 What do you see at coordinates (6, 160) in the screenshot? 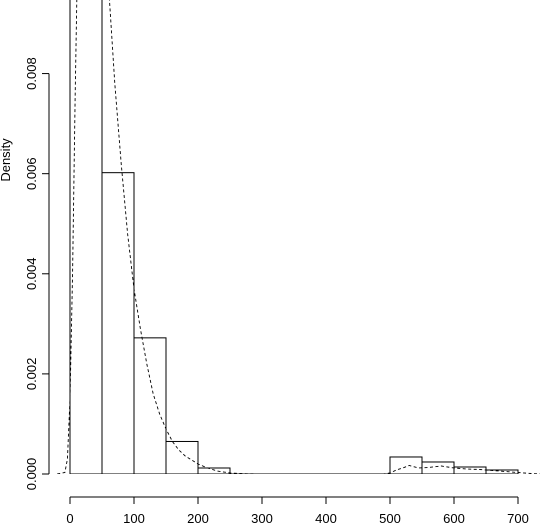
I see `y-axis-title: Density` at bounding box center [6, 160].